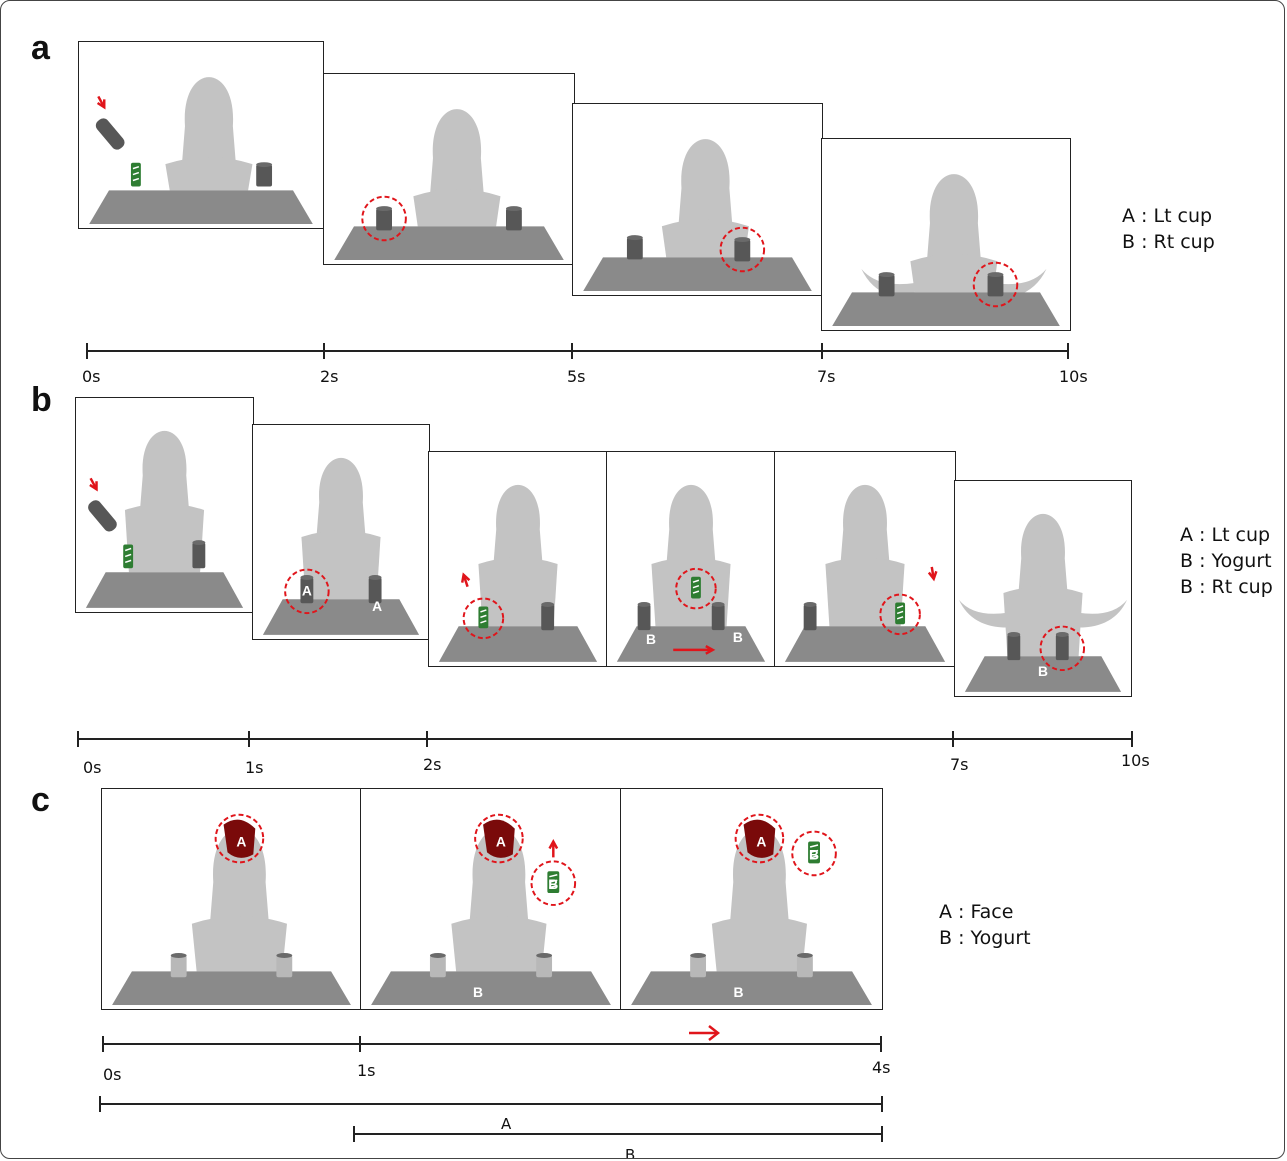  I want to click on tick-a-3: 7s, so click(826, 376).